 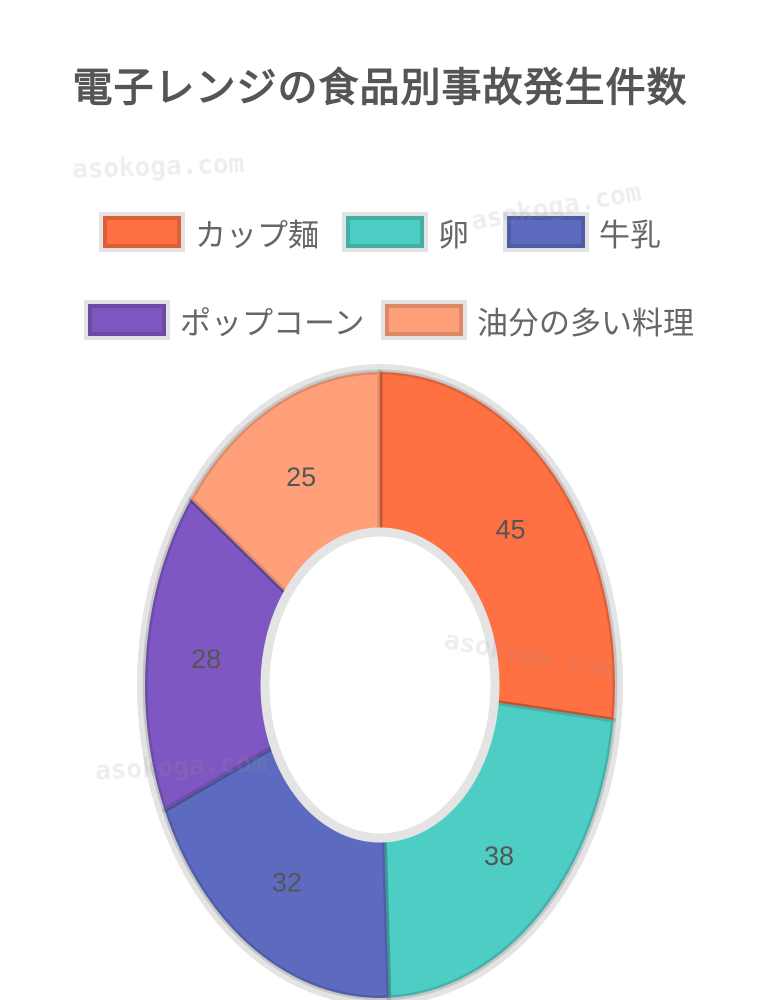 I want to click on slice-value-label: 32, so click(x=287, y=882).